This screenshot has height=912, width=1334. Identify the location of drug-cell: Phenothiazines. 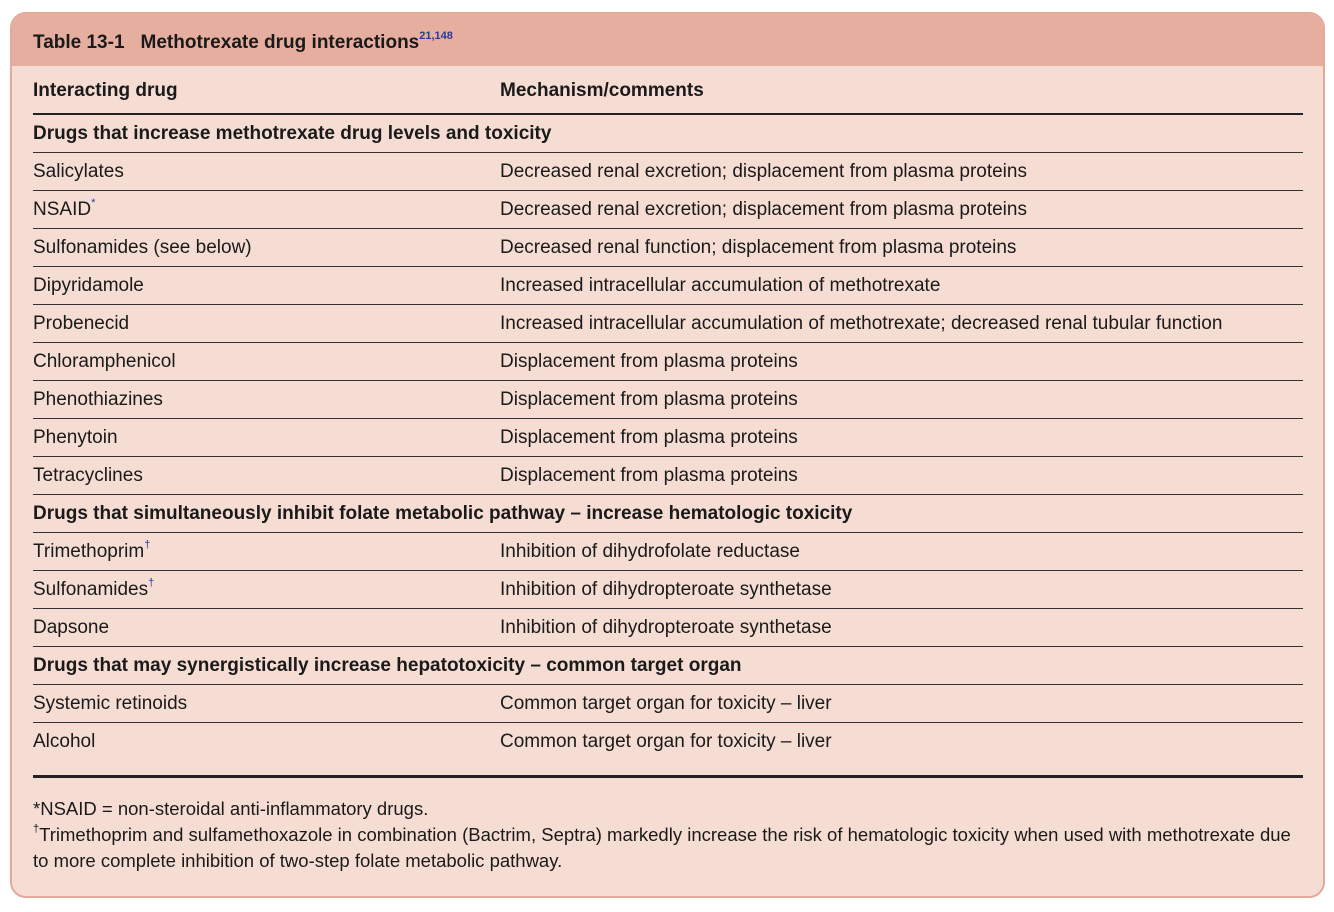
(266, 400).